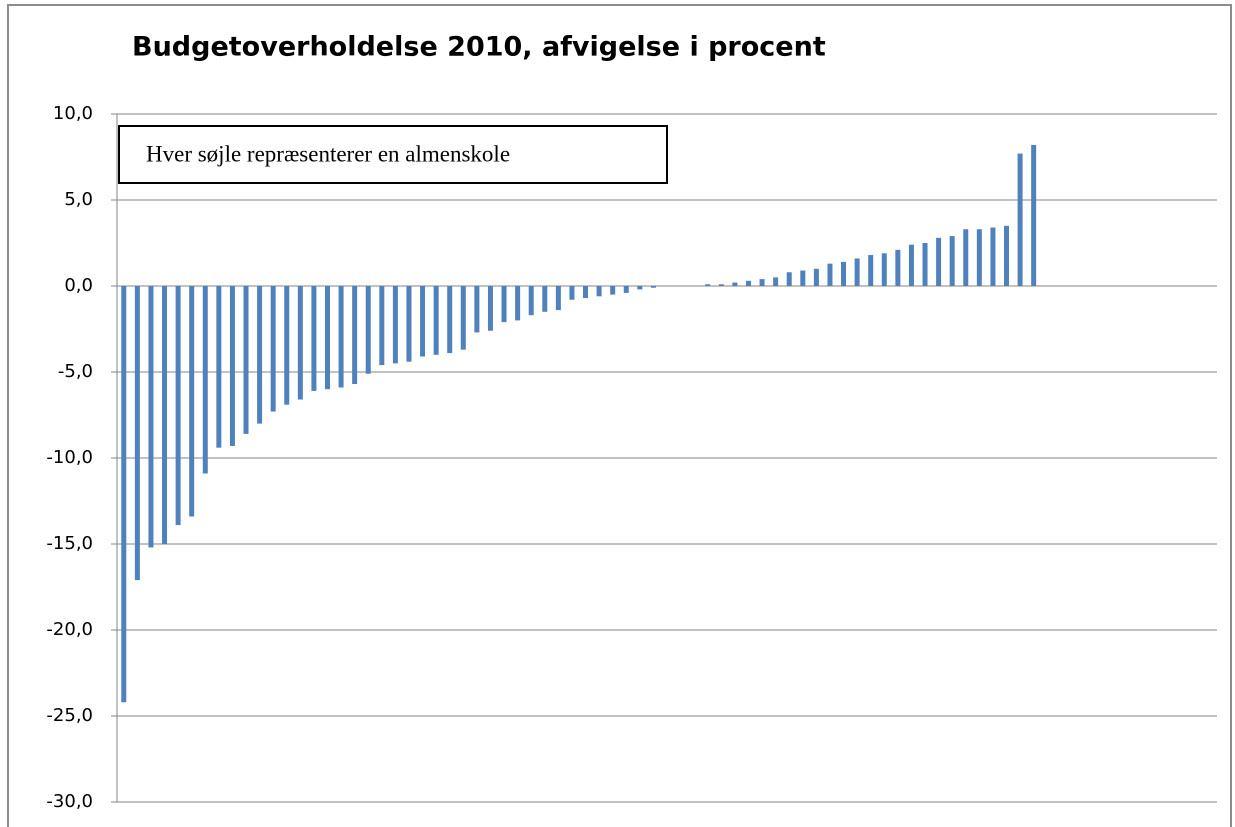 The width and height of the screenshot is (1235, 827). Describe the element at coordinates (69, 715) in the screenshot. I see `y-tick-label: -25,0` at that location.